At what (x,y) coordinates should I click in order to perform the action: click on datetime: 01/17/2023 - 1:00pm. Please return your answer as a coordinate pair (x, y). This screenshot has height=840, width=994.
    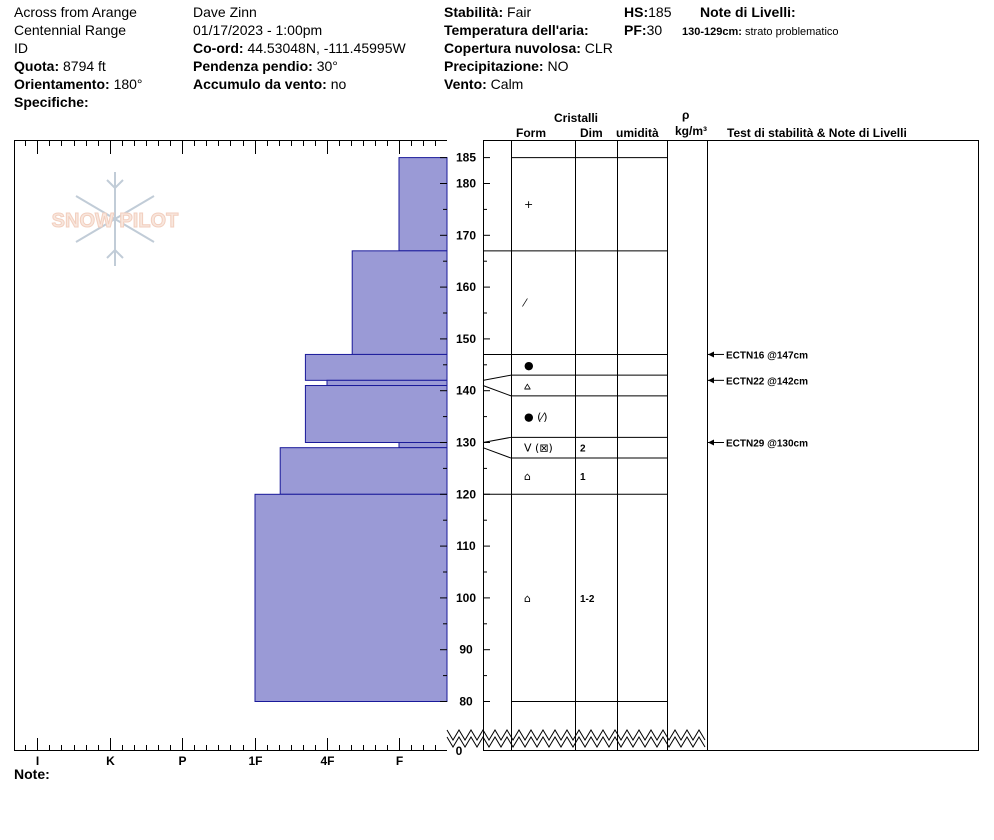
    Looking at the image, I should click on (258, 30).